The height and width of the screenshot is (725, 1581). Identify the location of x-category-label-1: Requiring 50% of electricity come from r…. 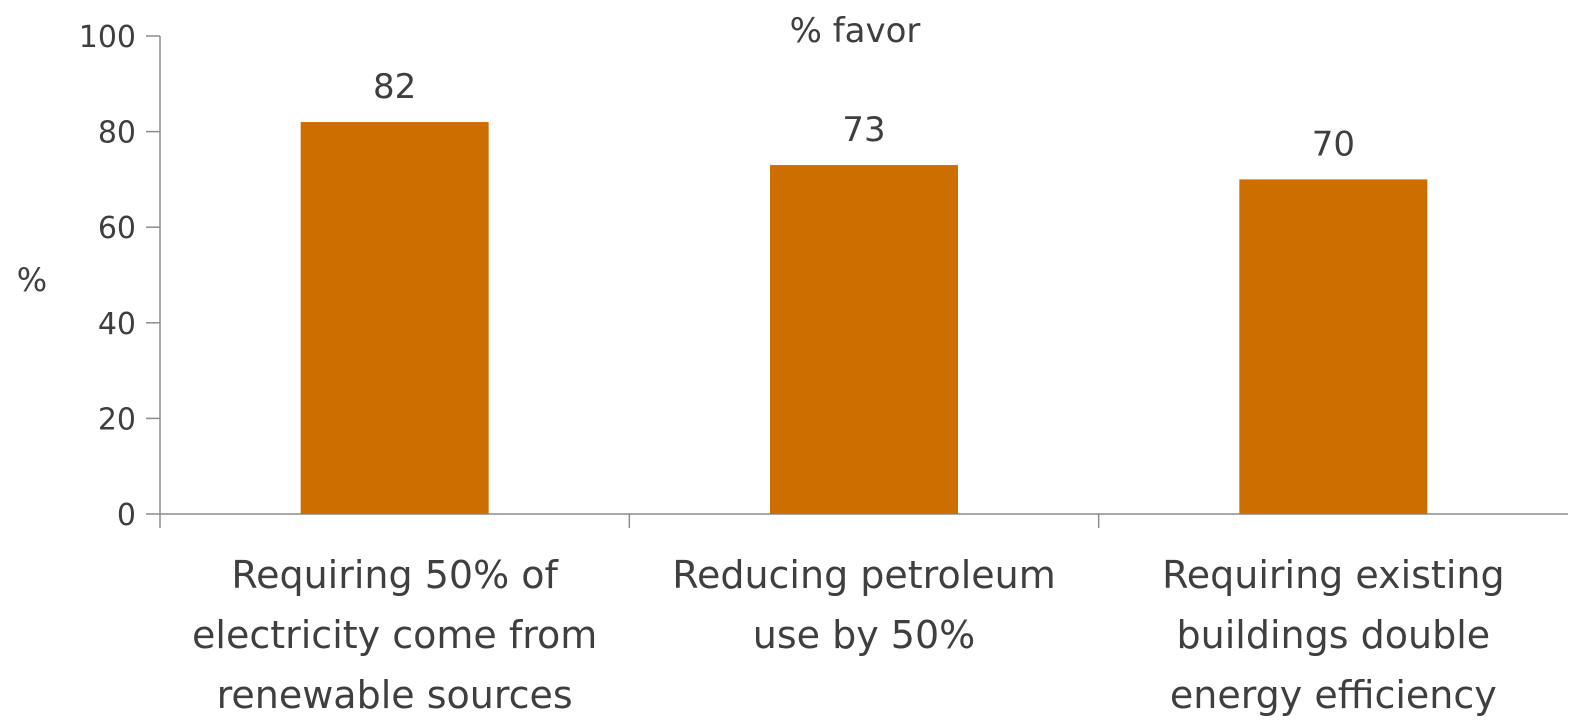
(395, 635).